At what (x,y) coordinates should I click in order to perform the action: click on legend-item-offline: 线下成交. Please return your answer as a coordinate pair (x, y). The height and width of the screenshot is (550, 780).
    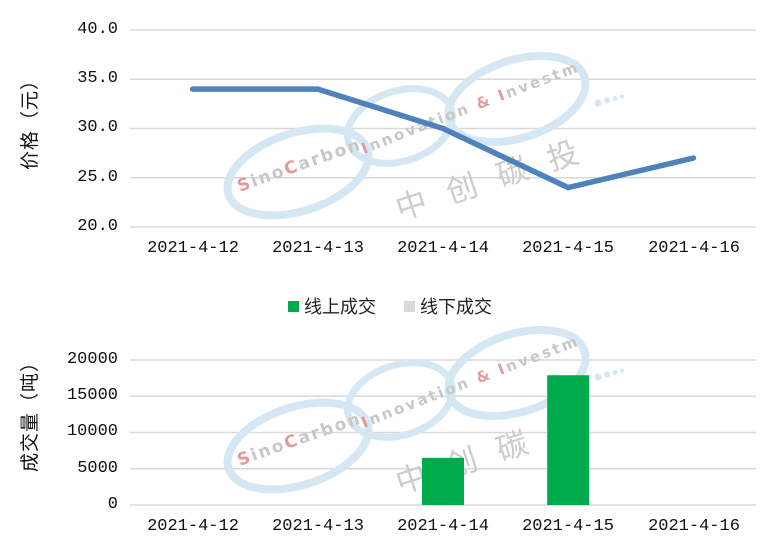
    Looking at the image, I should click on (448, 306).